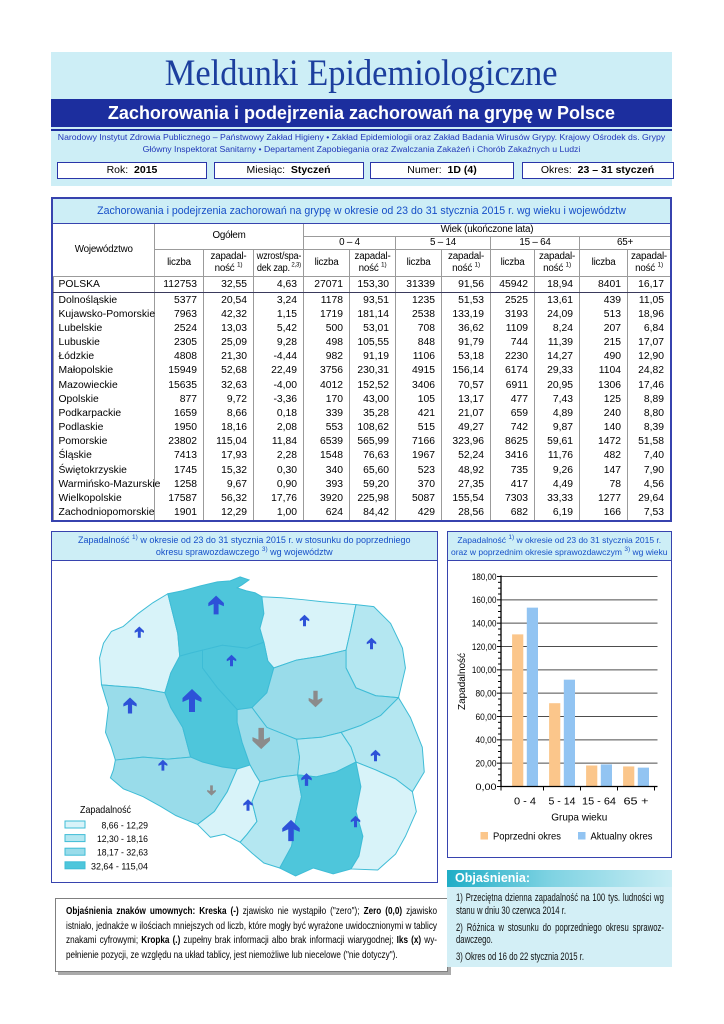 The height and width of the screenshot is (1024, 724). Describe the element at coordinates (484, 670) in the screenshot. I see `svg-text: 100,00` at that location.